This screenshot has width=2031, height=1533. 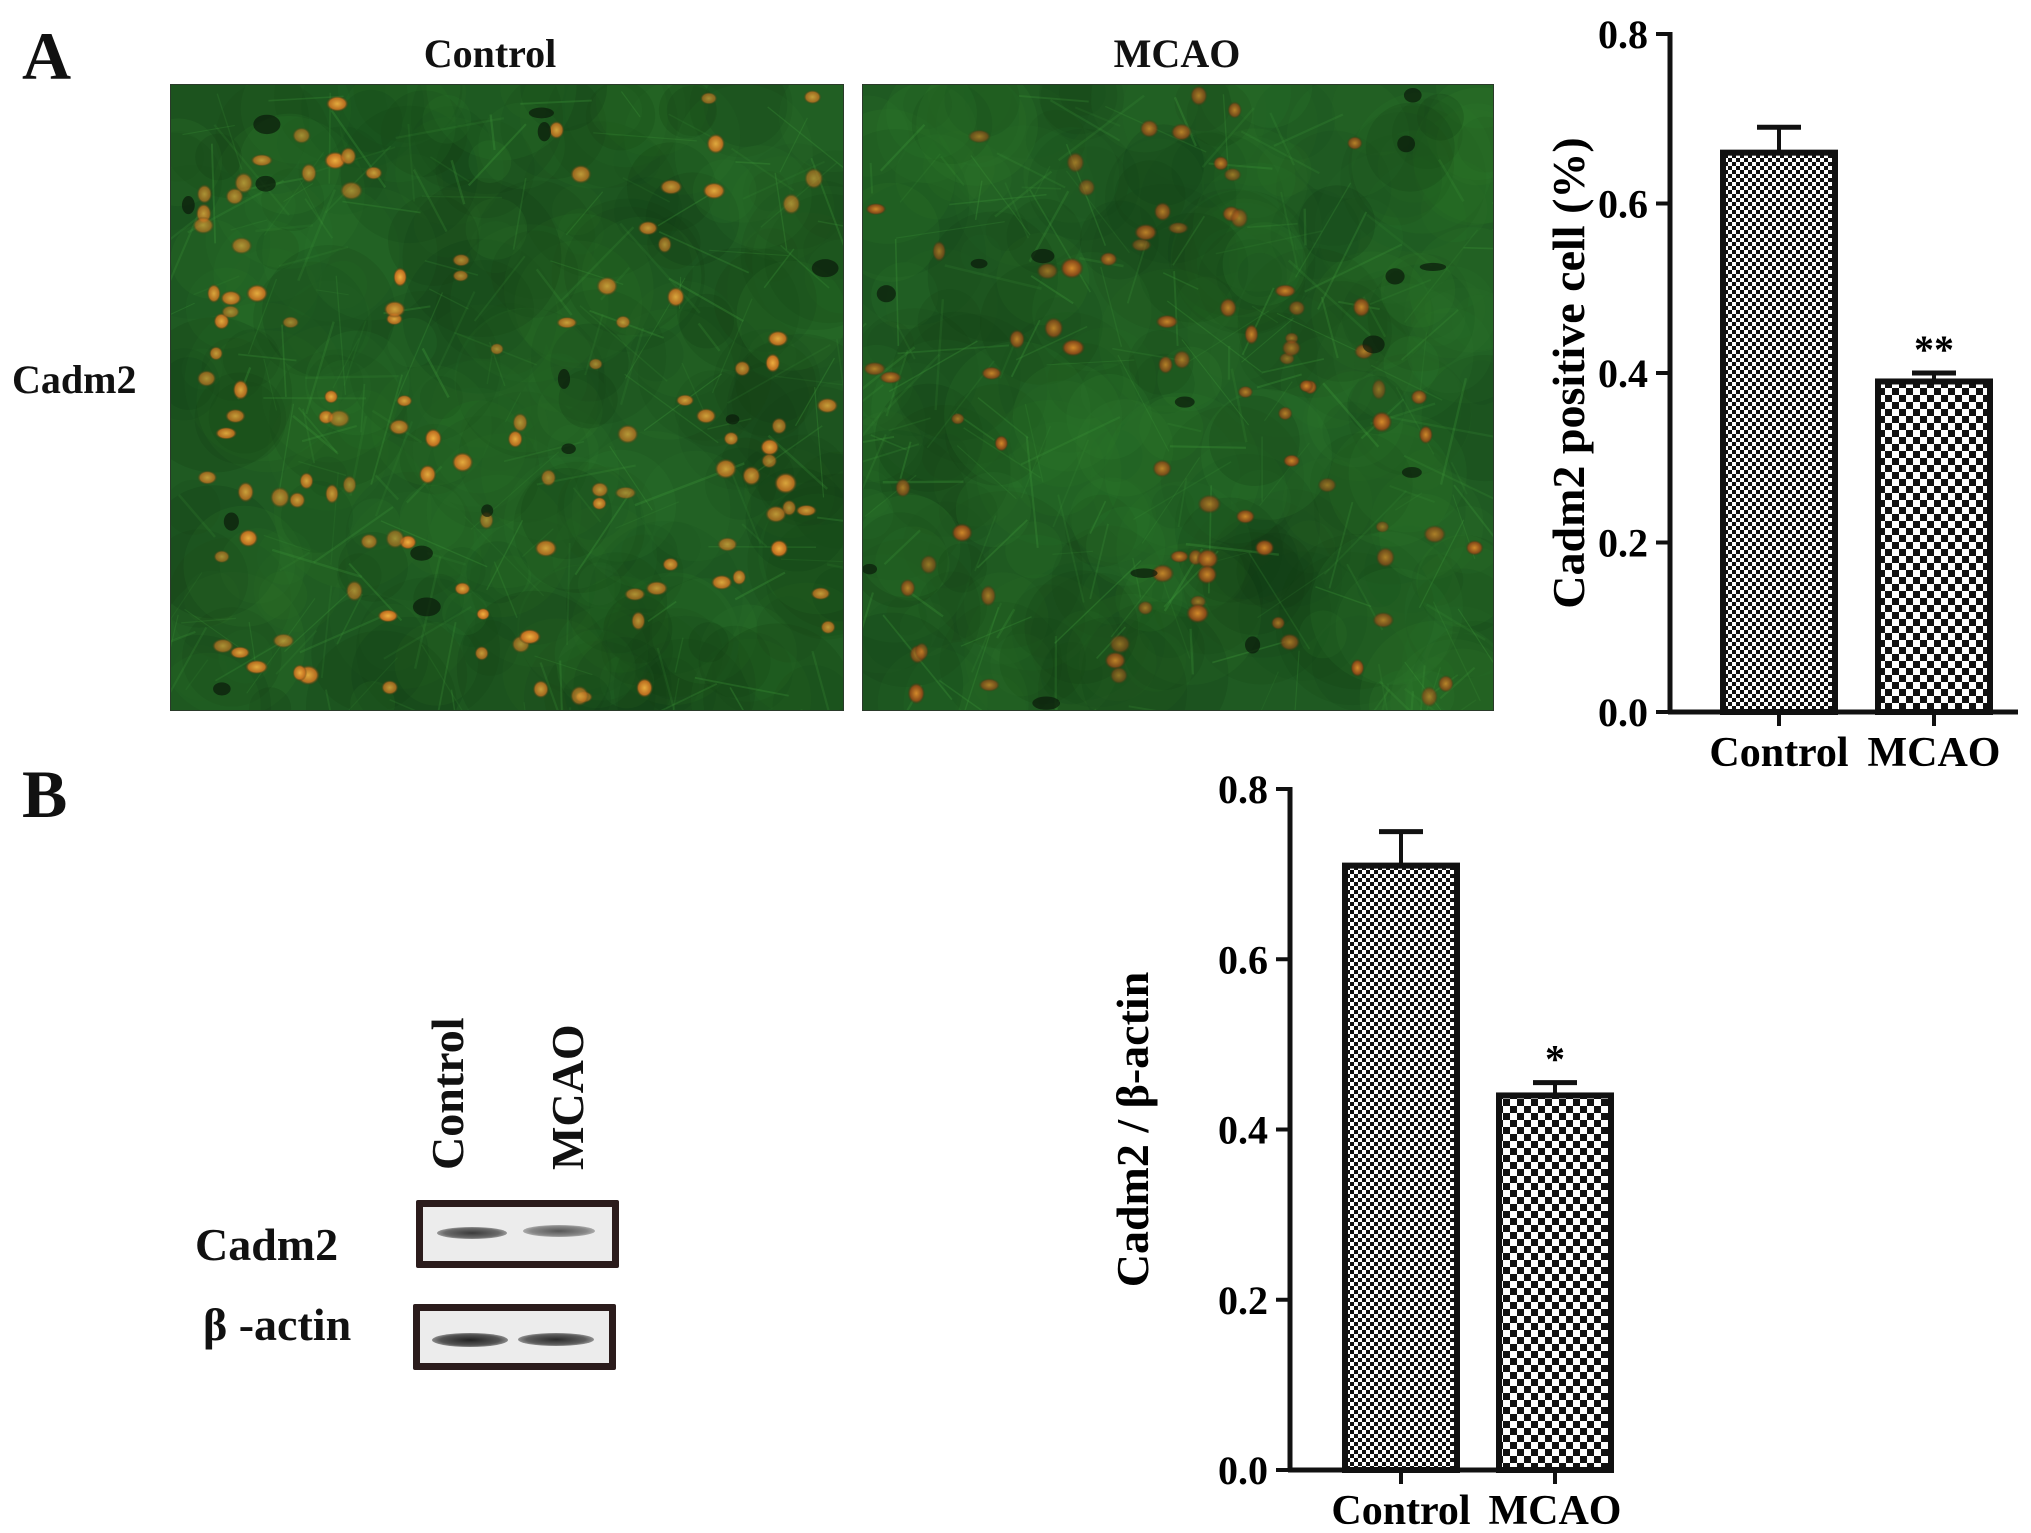 I want to click on band-actin-mcao, so click(x=556, y=1339).